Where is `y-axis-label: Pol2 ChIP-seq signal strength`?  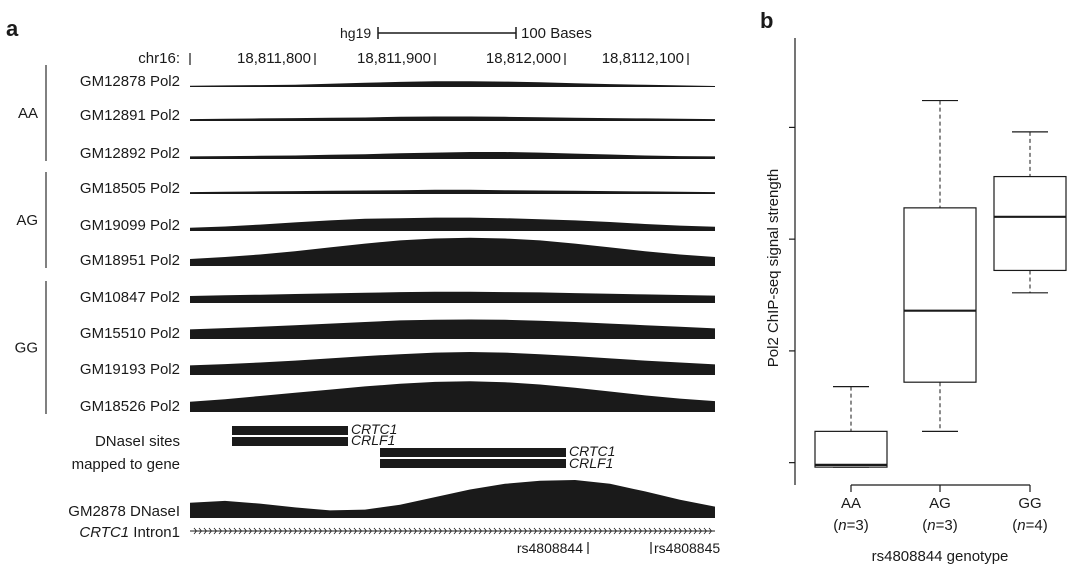 y-axis-label: Pol2 ChIP-seq signal strength is located at coordinates (773, 268).